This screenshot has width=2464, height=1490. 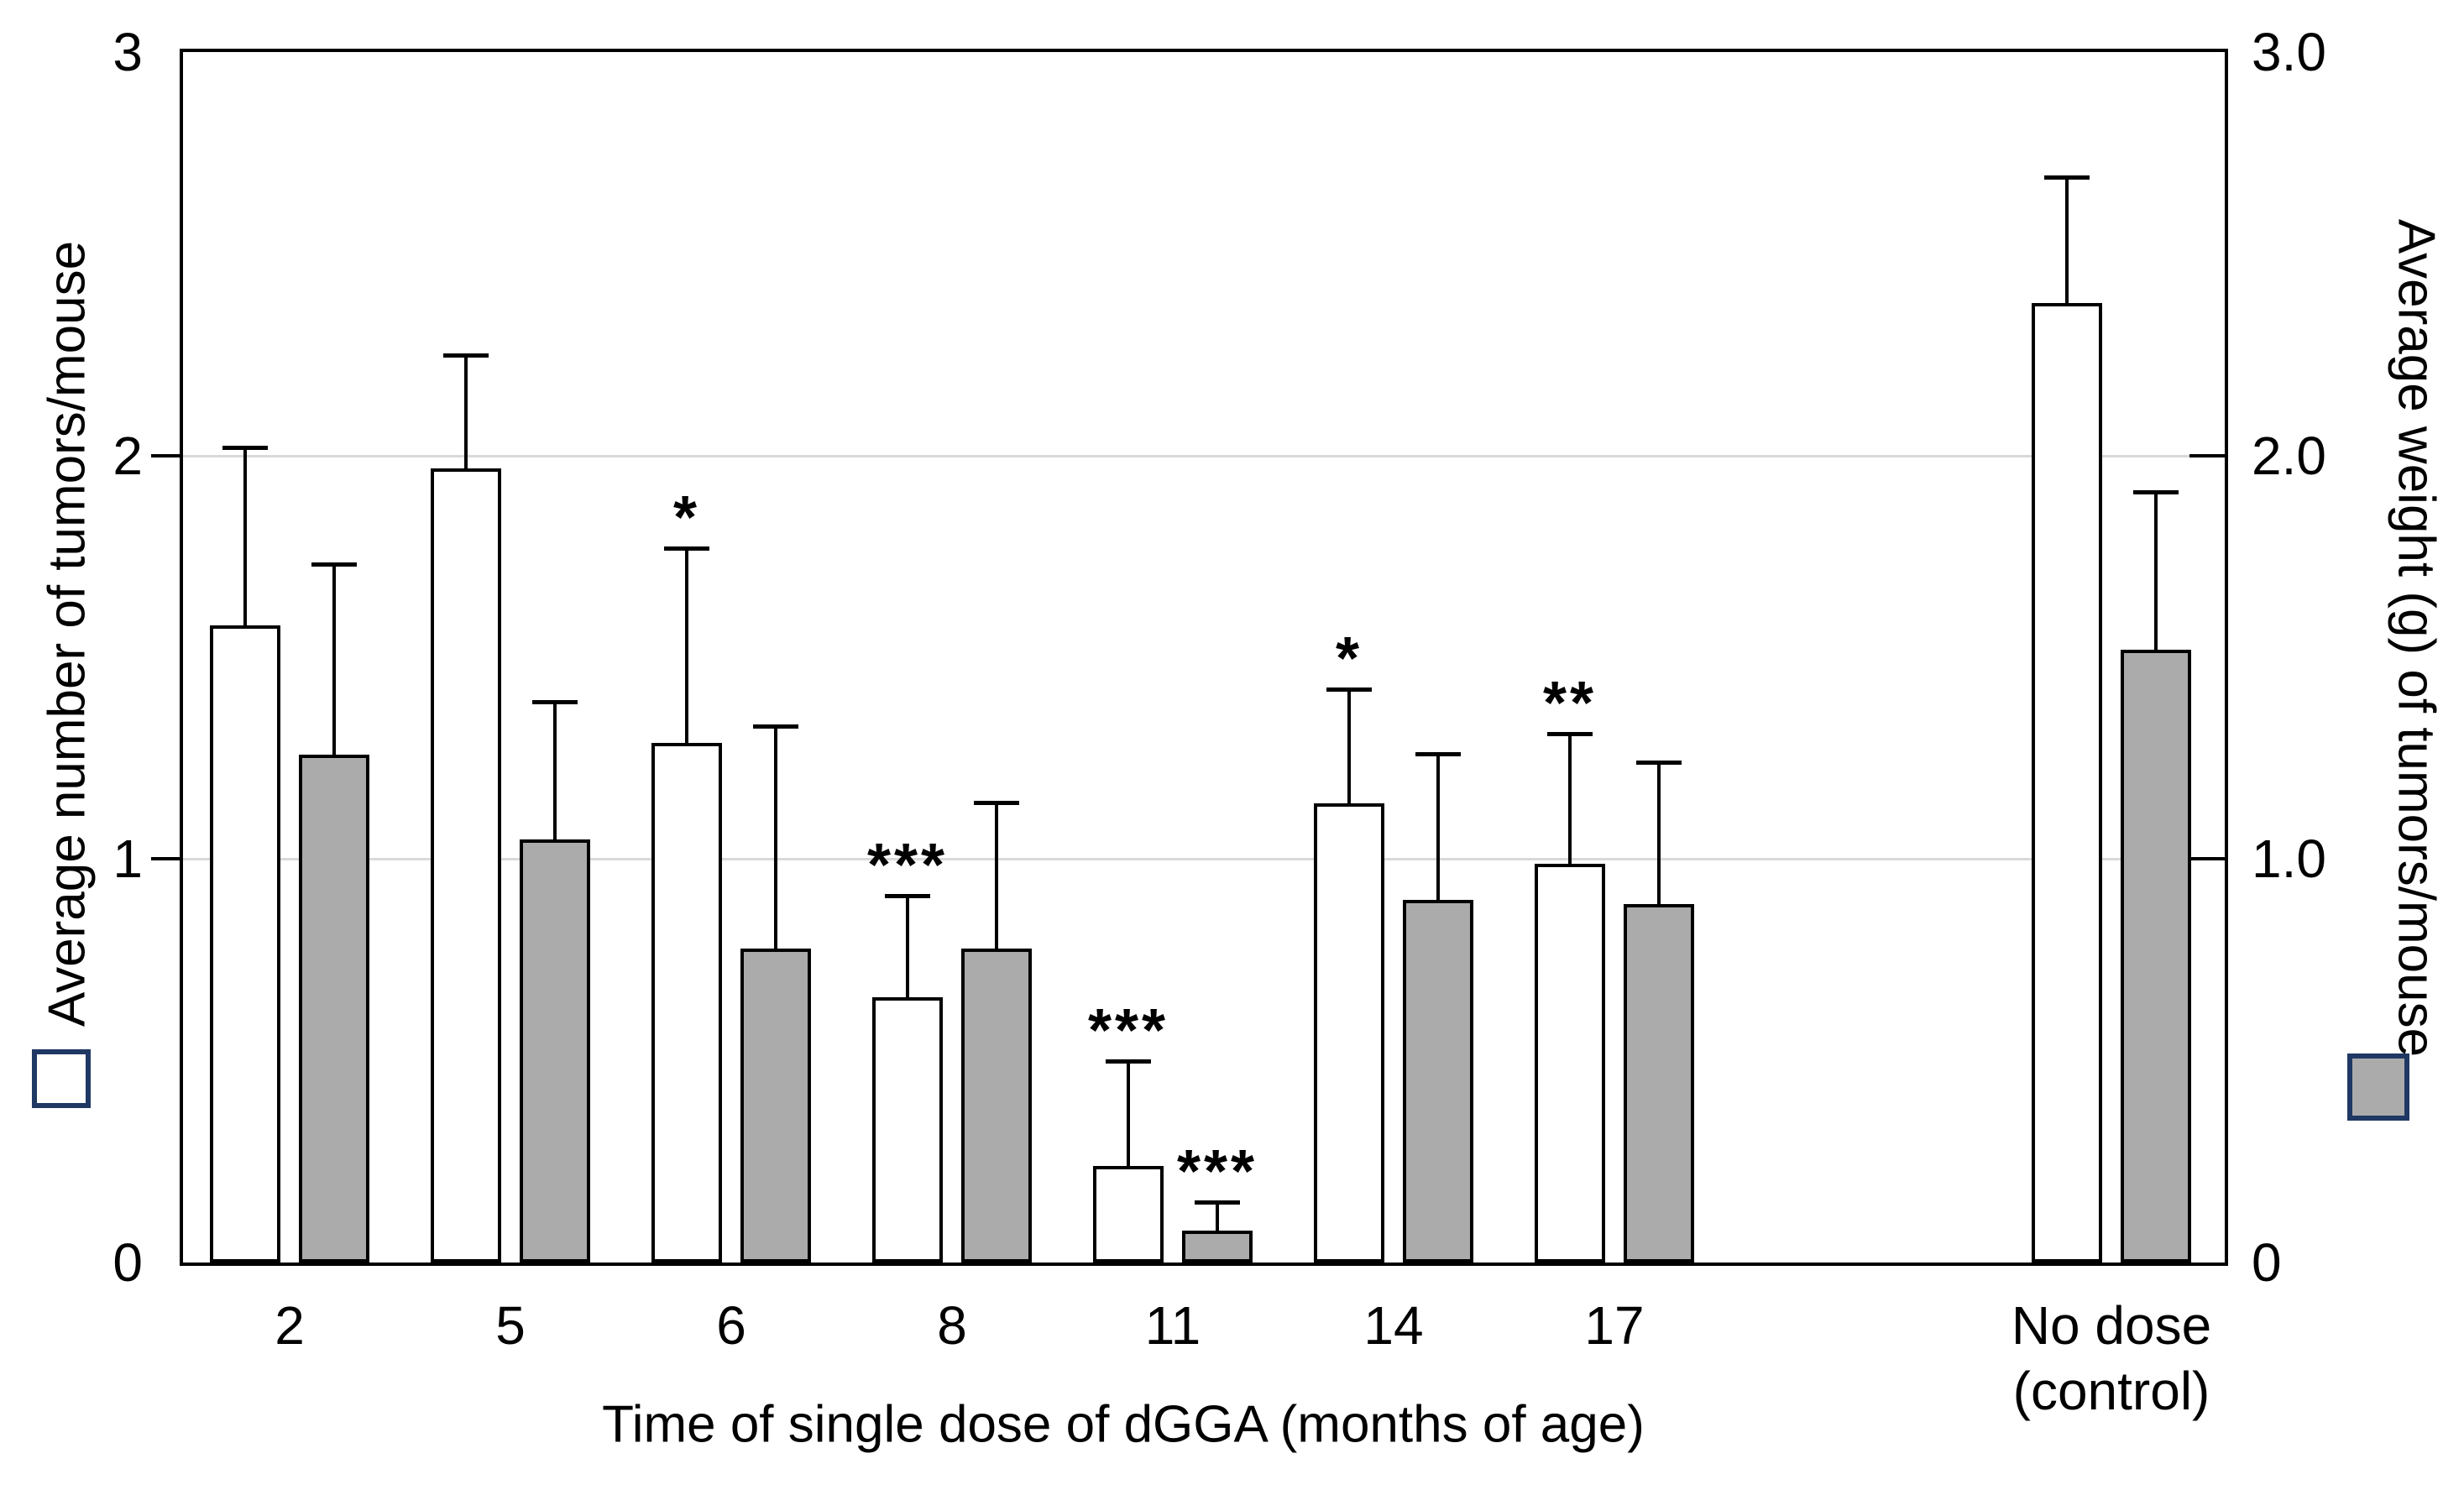 What do you see at coordinates (686, 518) in the screenshot?
I see `significance-marker-white-6: *` at bounding box center [686, 518].